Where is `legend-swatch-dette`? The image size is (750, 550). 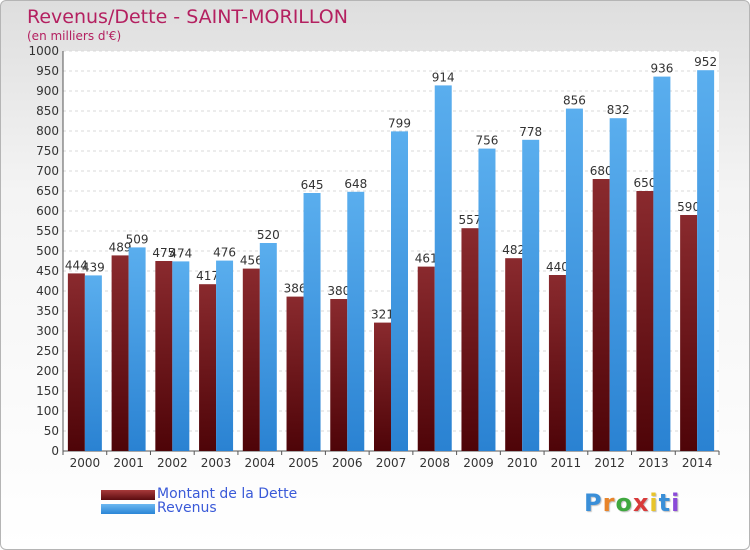
legend-swatch-dette is located at coordinates (128, 495).